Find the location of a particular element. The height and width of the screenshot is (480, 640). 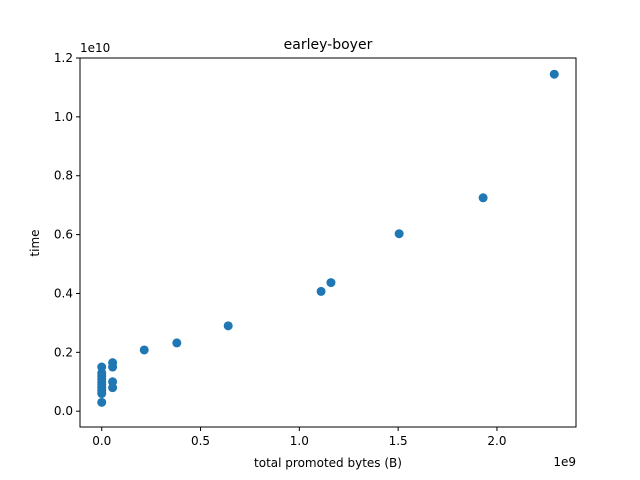

y-tick-label-3: 0.6 is located at coordinates (63, 235).